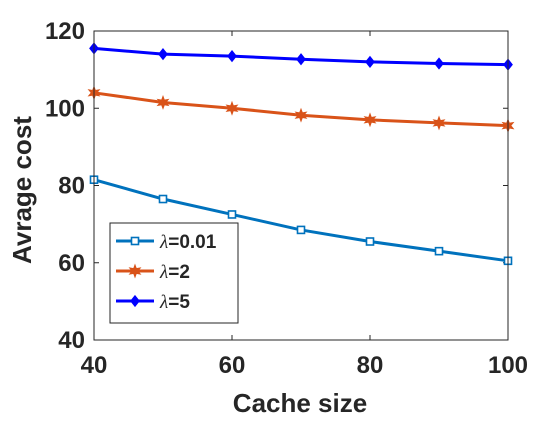 This screenshot has height=425, width=560. I want to click on x-tick-label: 80, so click(370, 365).